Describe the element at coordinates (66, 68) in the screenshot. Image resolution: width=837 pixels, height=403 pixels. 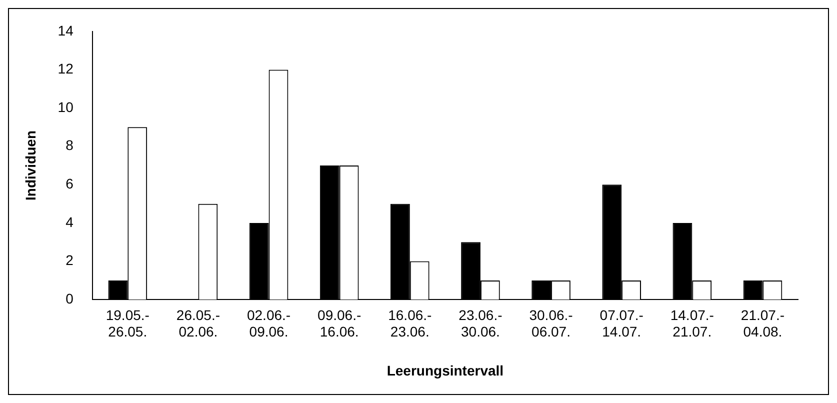
I see `y-tick-label: 12` at that location.